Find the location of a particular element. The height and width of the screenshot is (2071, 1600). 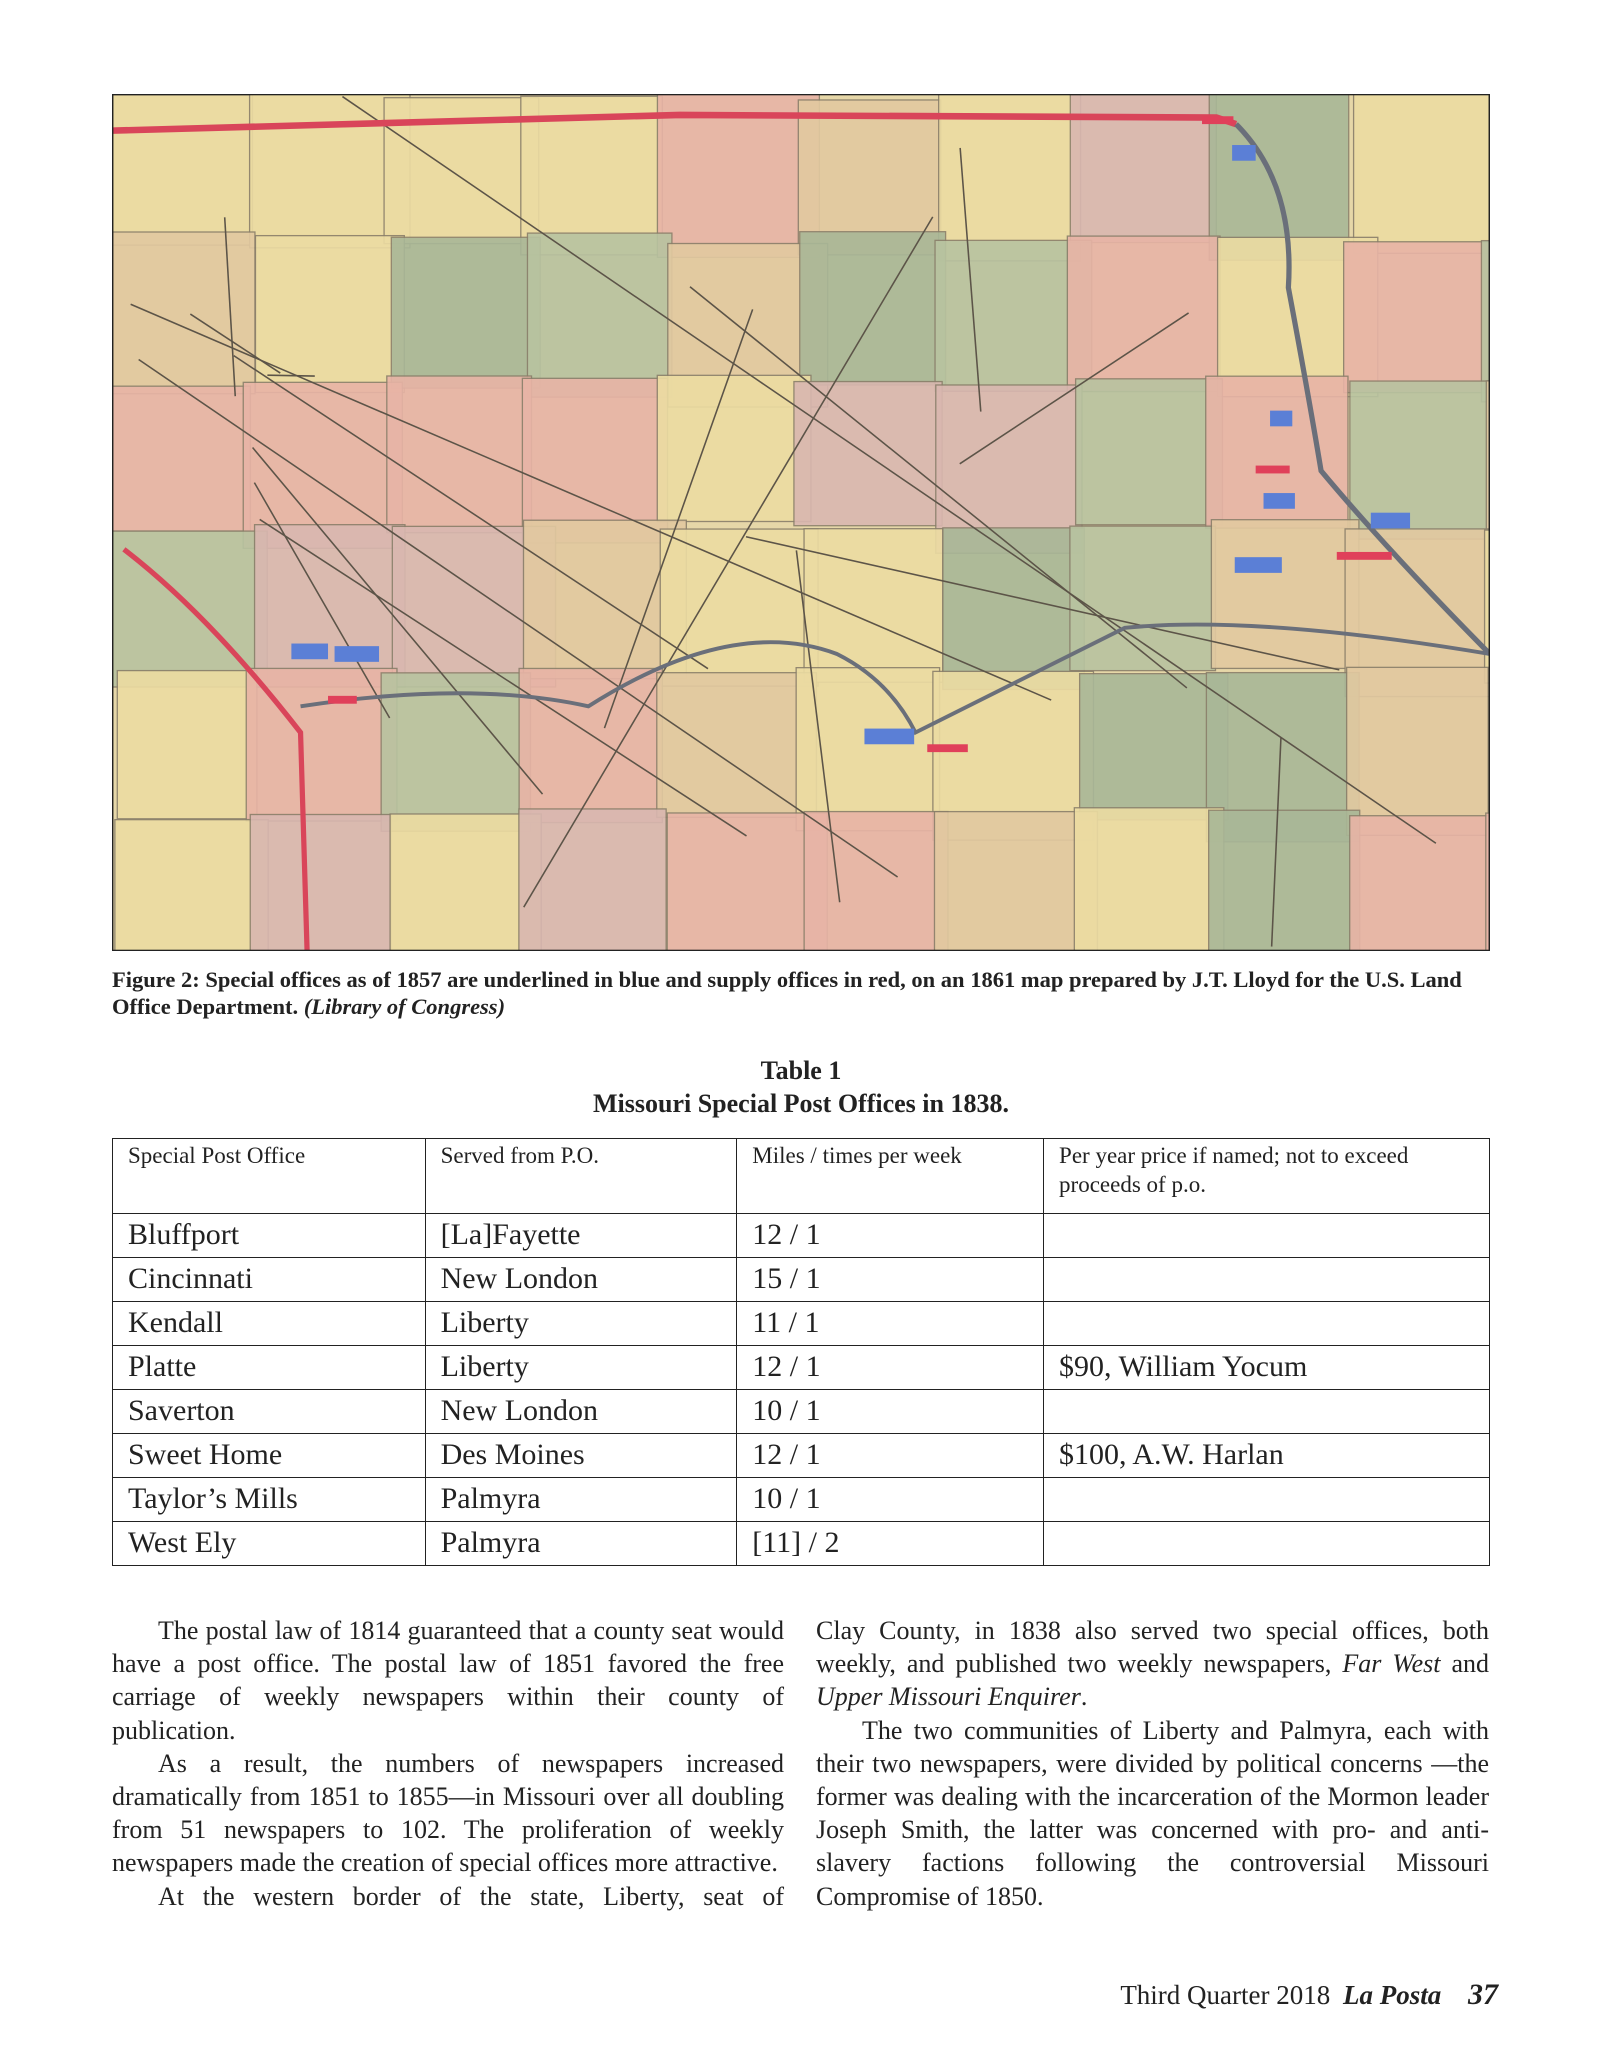

table-row: Saverton New London 10 / 1 is located at coordinates (801, 1411).